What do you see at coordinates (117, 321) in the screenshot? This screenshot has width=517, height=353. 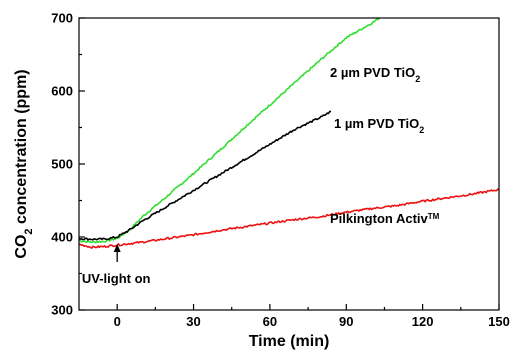 I see `x-tick-label: 0` at bounding box center [117, 321].